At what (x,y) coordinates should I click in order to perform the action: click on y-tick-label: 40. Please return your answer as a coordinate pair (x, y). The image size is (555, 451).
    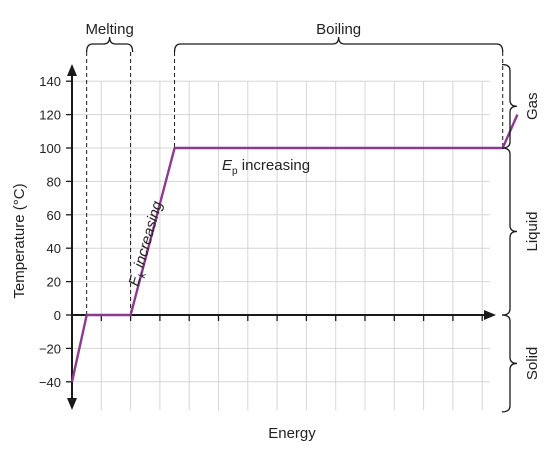
    Looking at the image, I should click on (54, 248).